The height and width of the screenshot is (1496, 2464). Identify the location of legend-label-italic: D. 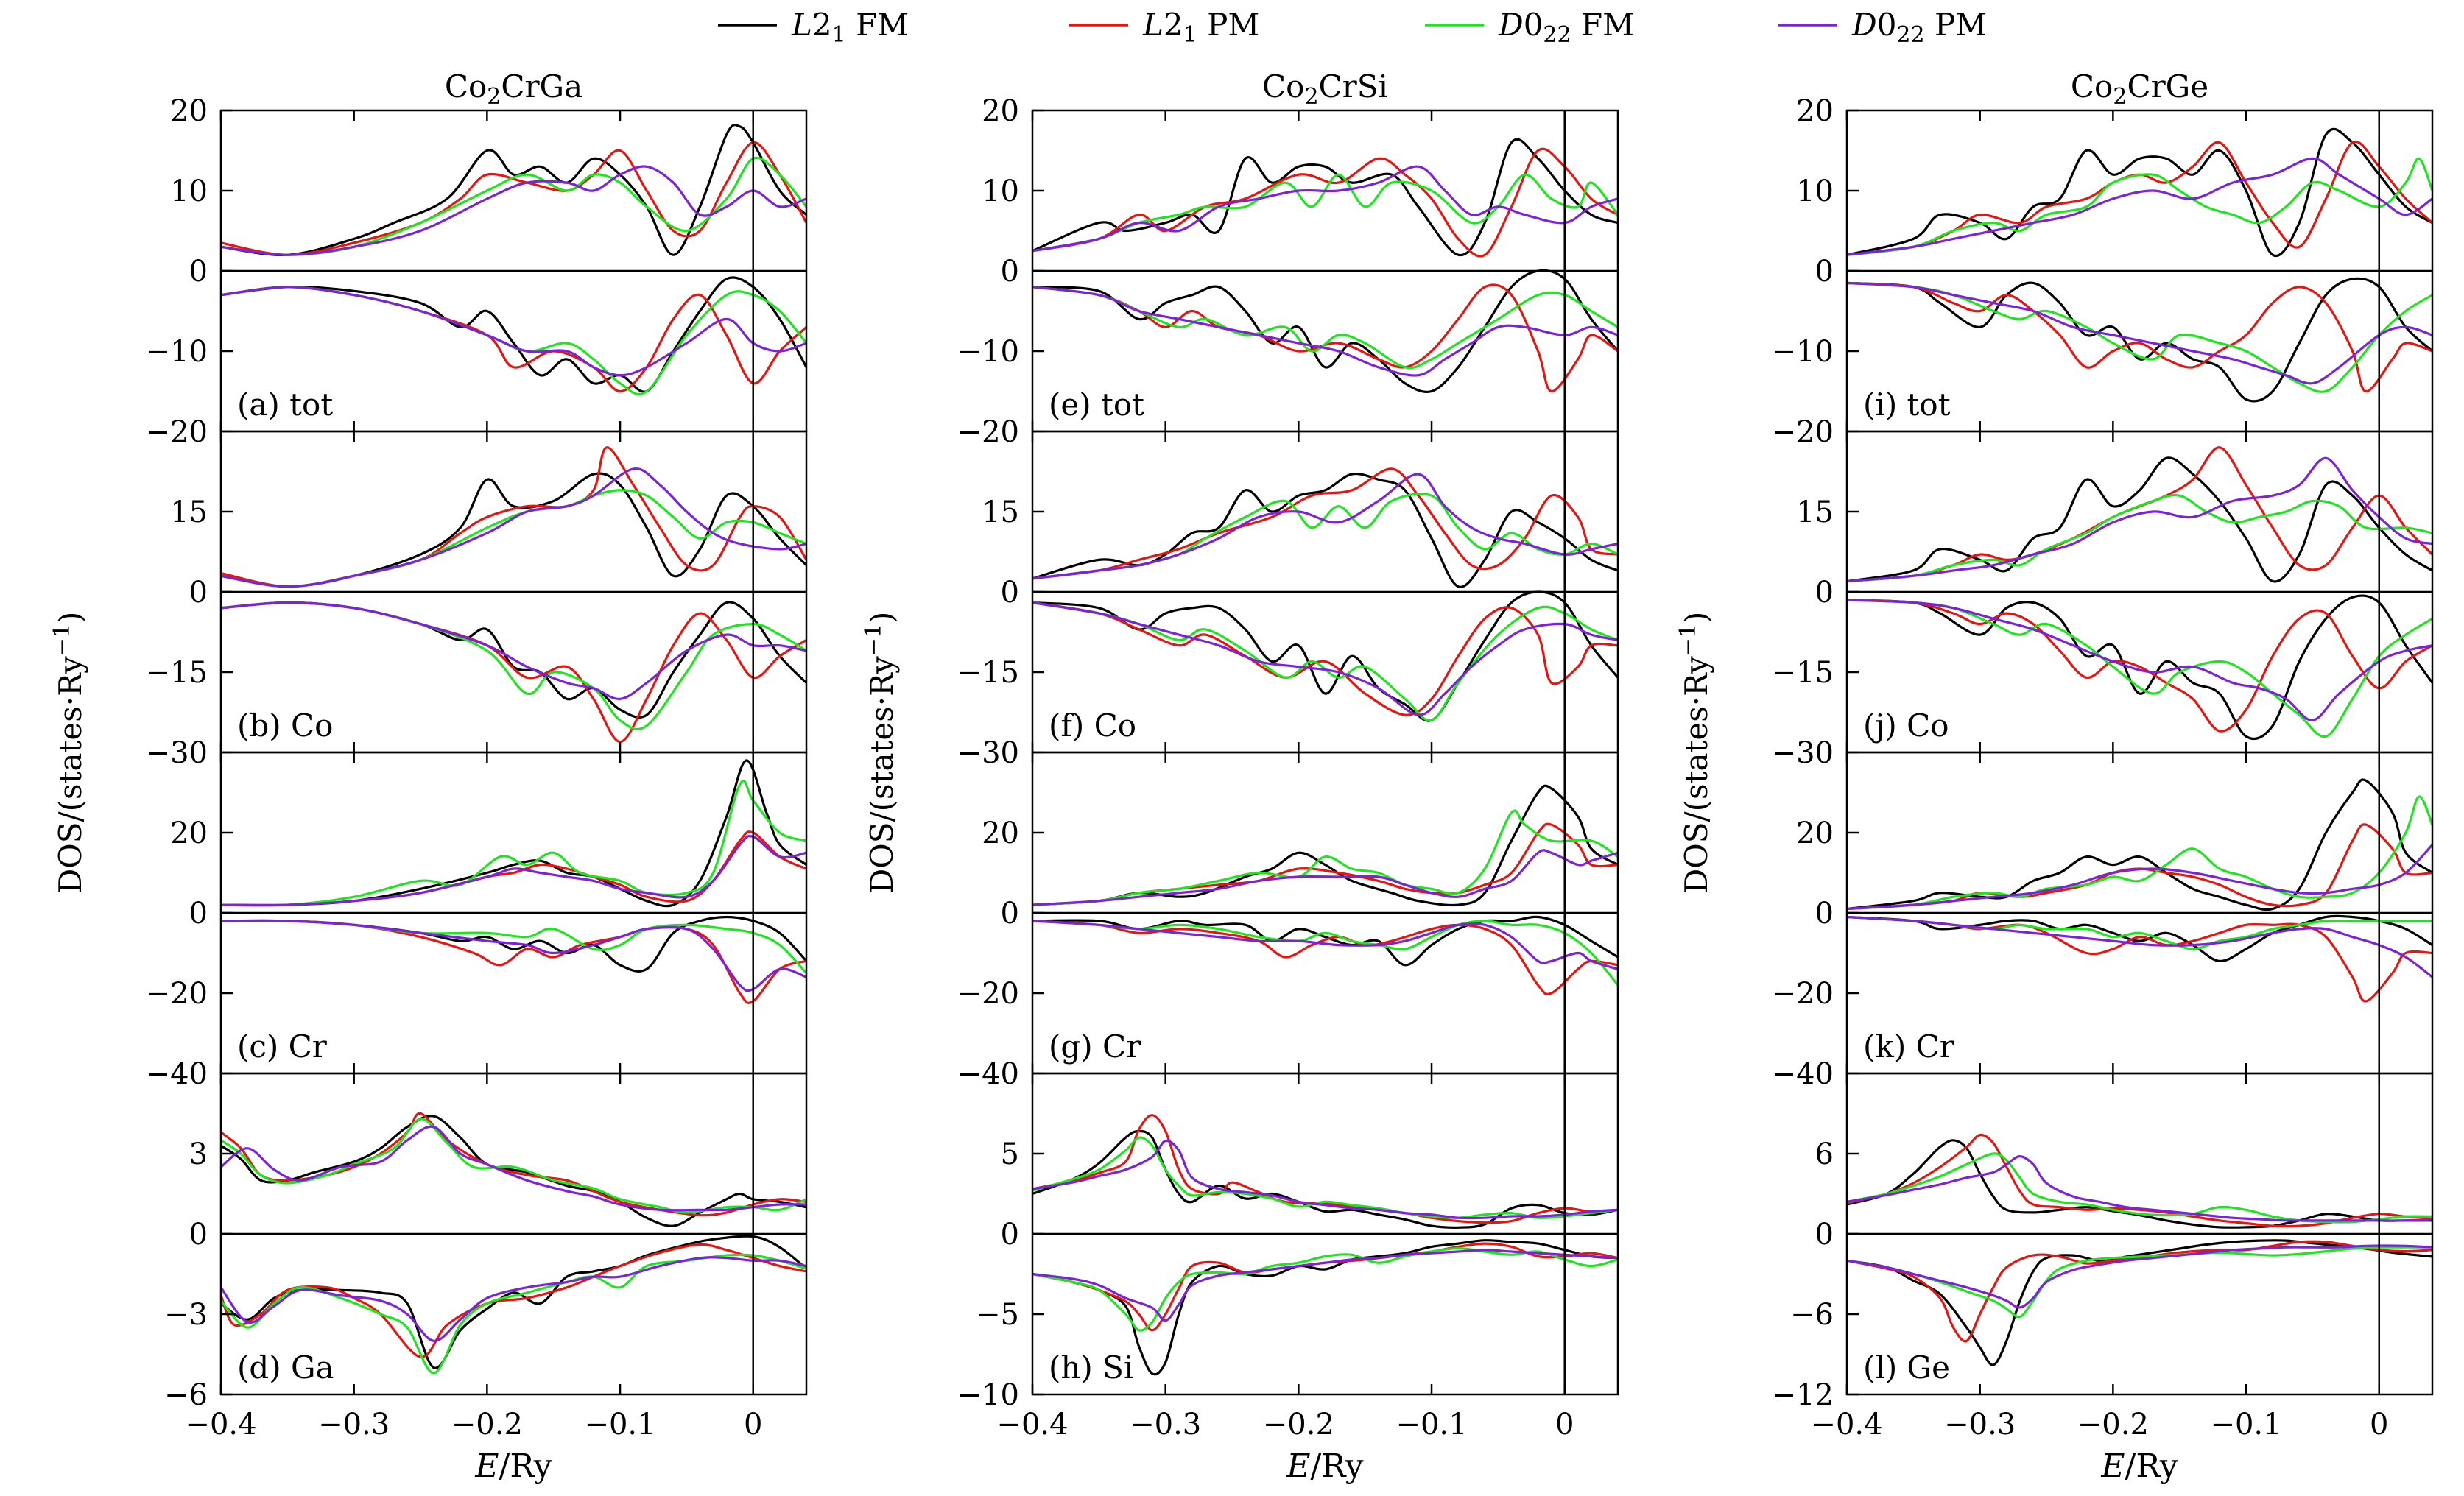
(1511, 25).